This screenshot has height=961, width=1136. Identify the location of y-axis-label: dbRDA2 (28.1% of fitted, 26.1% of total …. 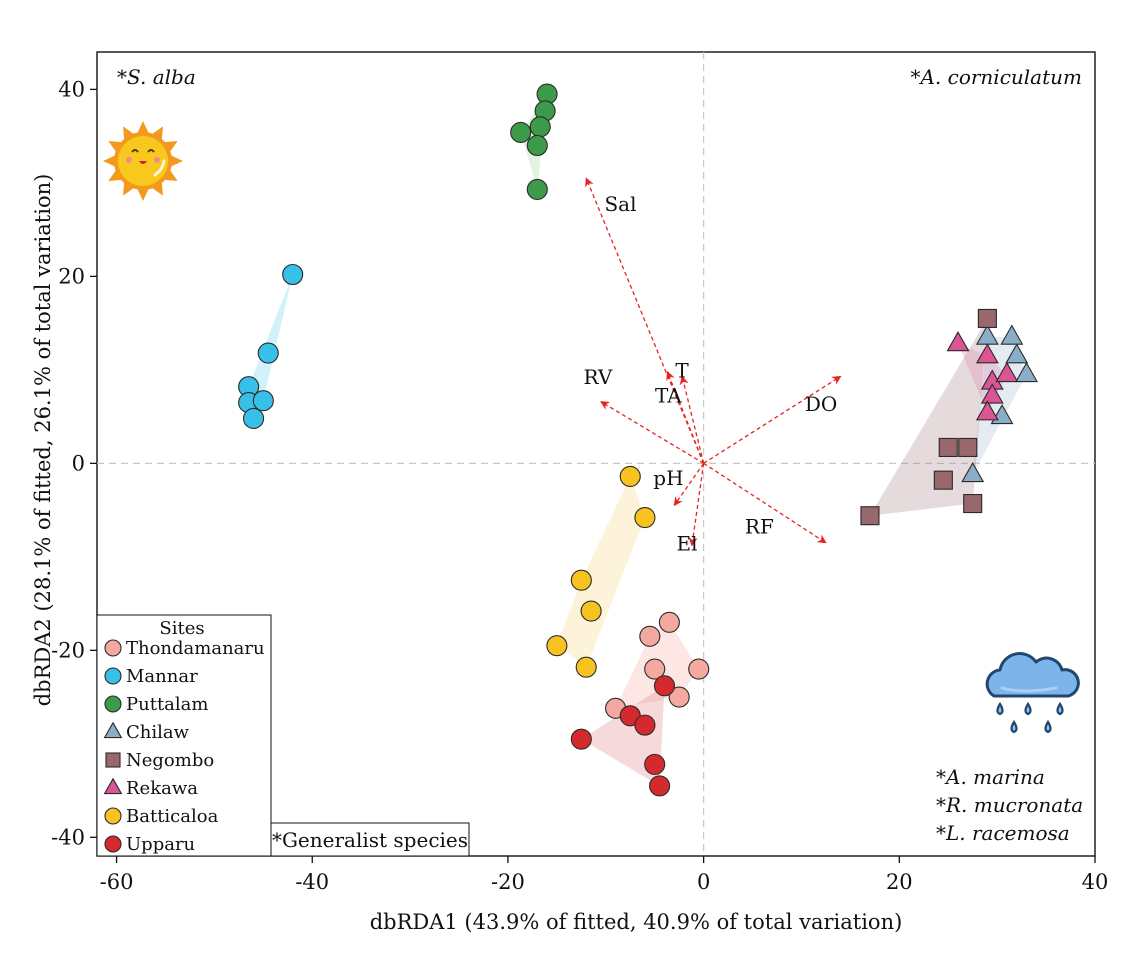
(43, 440).